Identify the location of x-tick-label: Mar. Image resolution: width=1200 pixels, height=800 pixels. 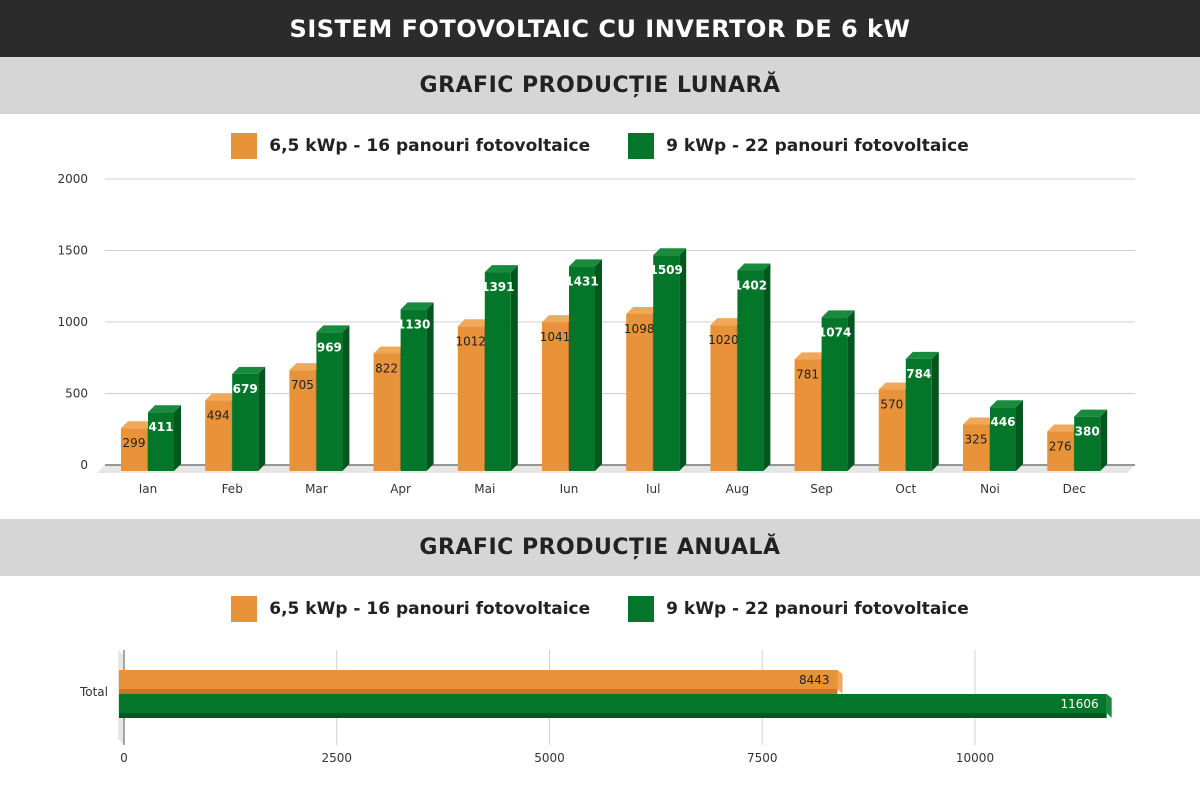
(316, 489).